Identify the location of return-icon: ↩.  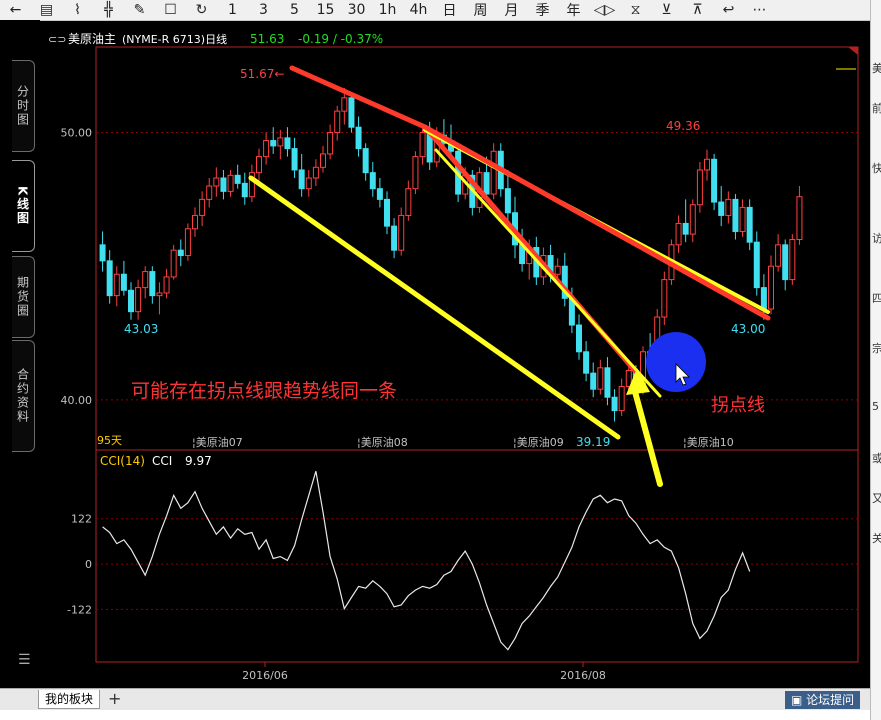
(728, 10).